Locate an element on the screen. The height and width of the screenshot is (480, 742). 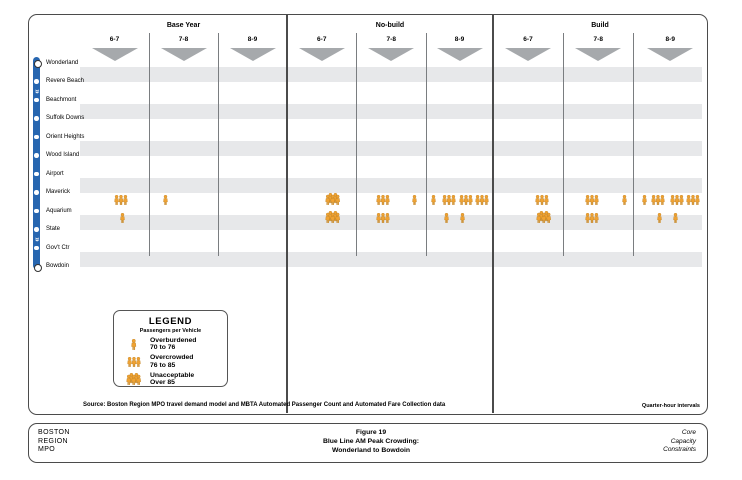
figure-title-line: Blue Line AM Peak Crowding: is located at coordinates (371, 441).